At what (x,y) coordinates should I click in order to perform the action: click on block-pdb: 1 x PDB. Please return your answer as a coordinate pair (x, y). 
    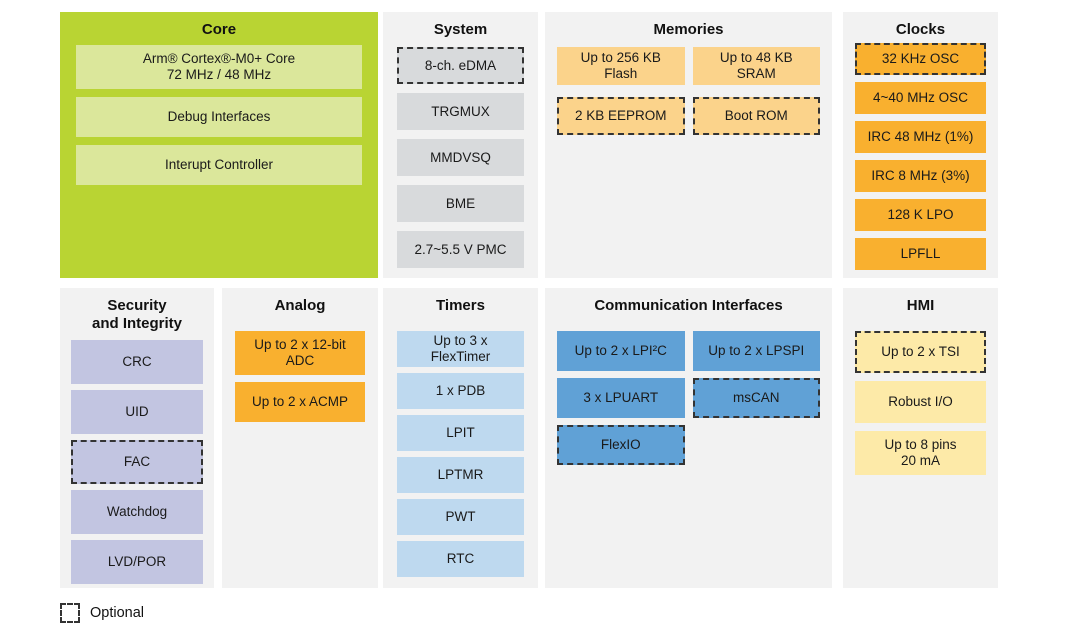
    Looking at the image, I should click on (460, 391).